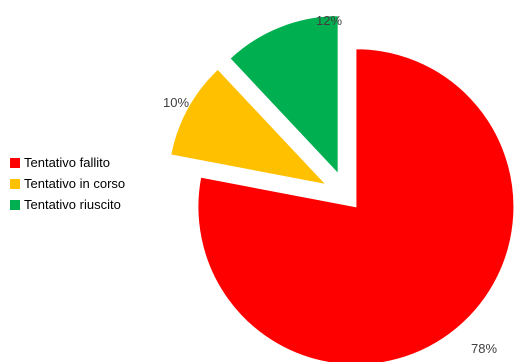  I want to click on legend-swatch-in-corso, so click(15, 183).